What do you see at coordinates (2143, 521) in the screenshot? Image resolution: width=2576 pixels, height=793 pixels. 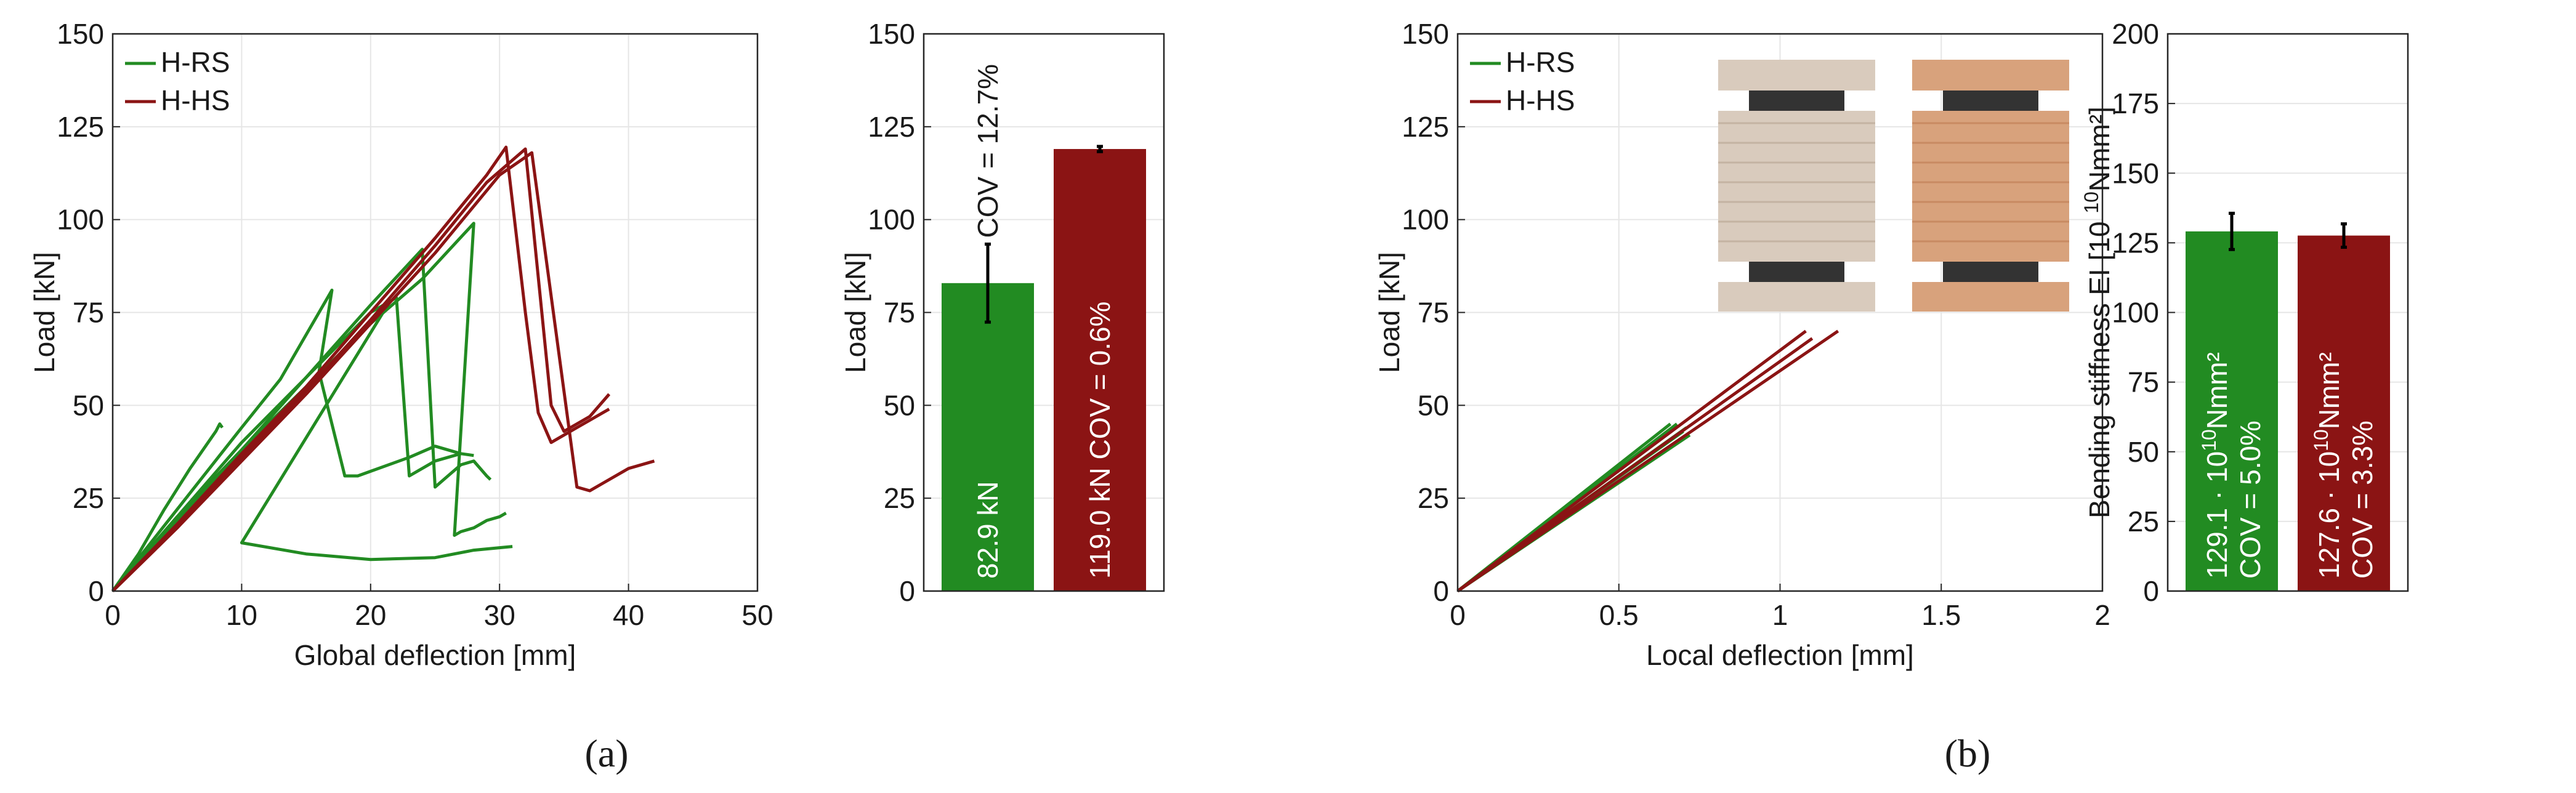 I see `b2-ytick-label: 25` at bounding box center [2143, 521].